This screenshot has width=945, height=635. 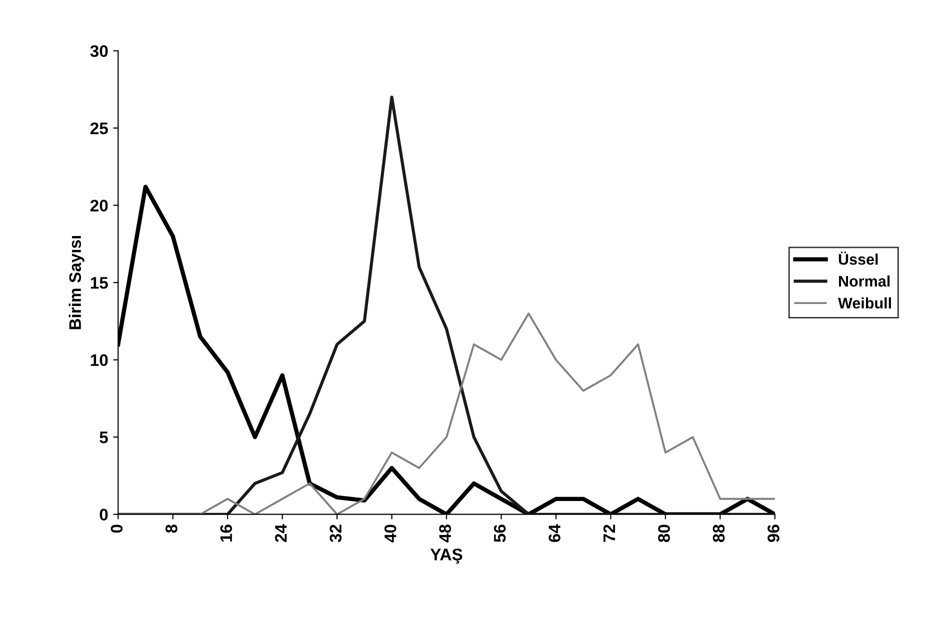 What do you see at coordinates (172, 528) in the screenshot?
I see `x-tick-label: 8` at bounding box center [172, 528].